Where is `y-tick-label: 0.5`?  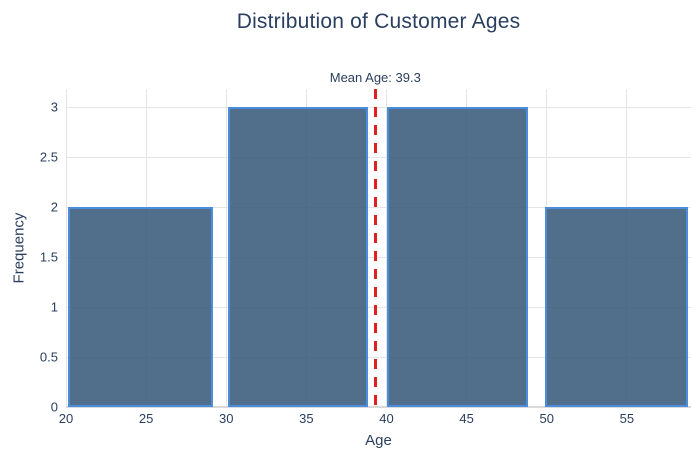
y-tick-label: 0.5 is located at coordinates (48, 357).